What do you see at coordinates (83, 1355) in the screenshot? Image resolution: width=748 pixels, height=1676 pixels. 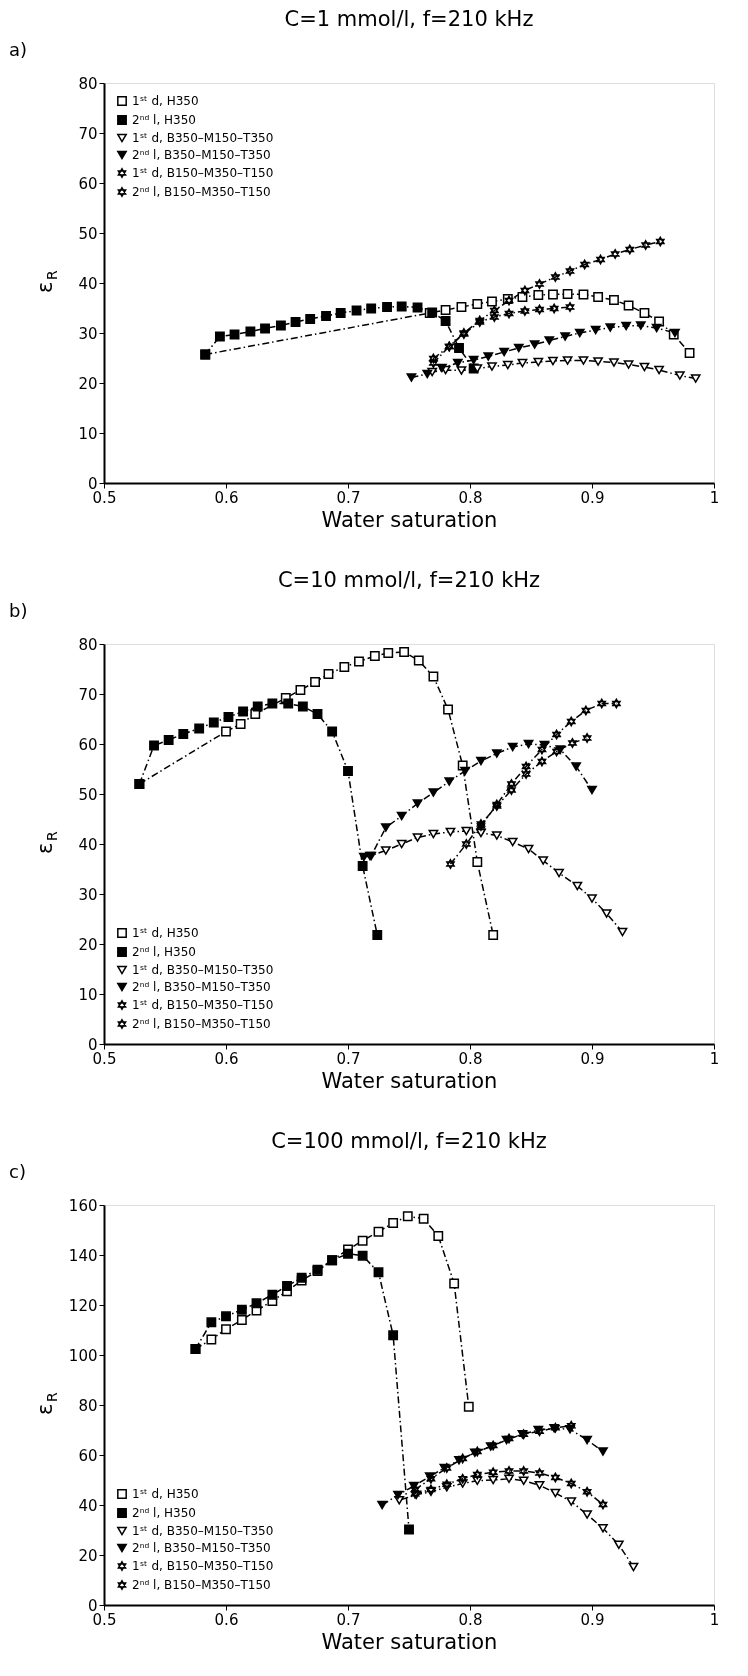 I see `y-tick-label: 100` at bounding box center [83, 1355].